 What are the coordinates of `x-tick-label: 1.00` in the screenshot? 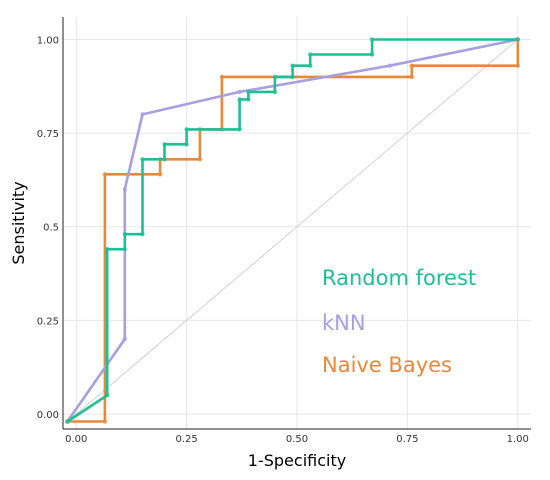 It's located at (518, 439).